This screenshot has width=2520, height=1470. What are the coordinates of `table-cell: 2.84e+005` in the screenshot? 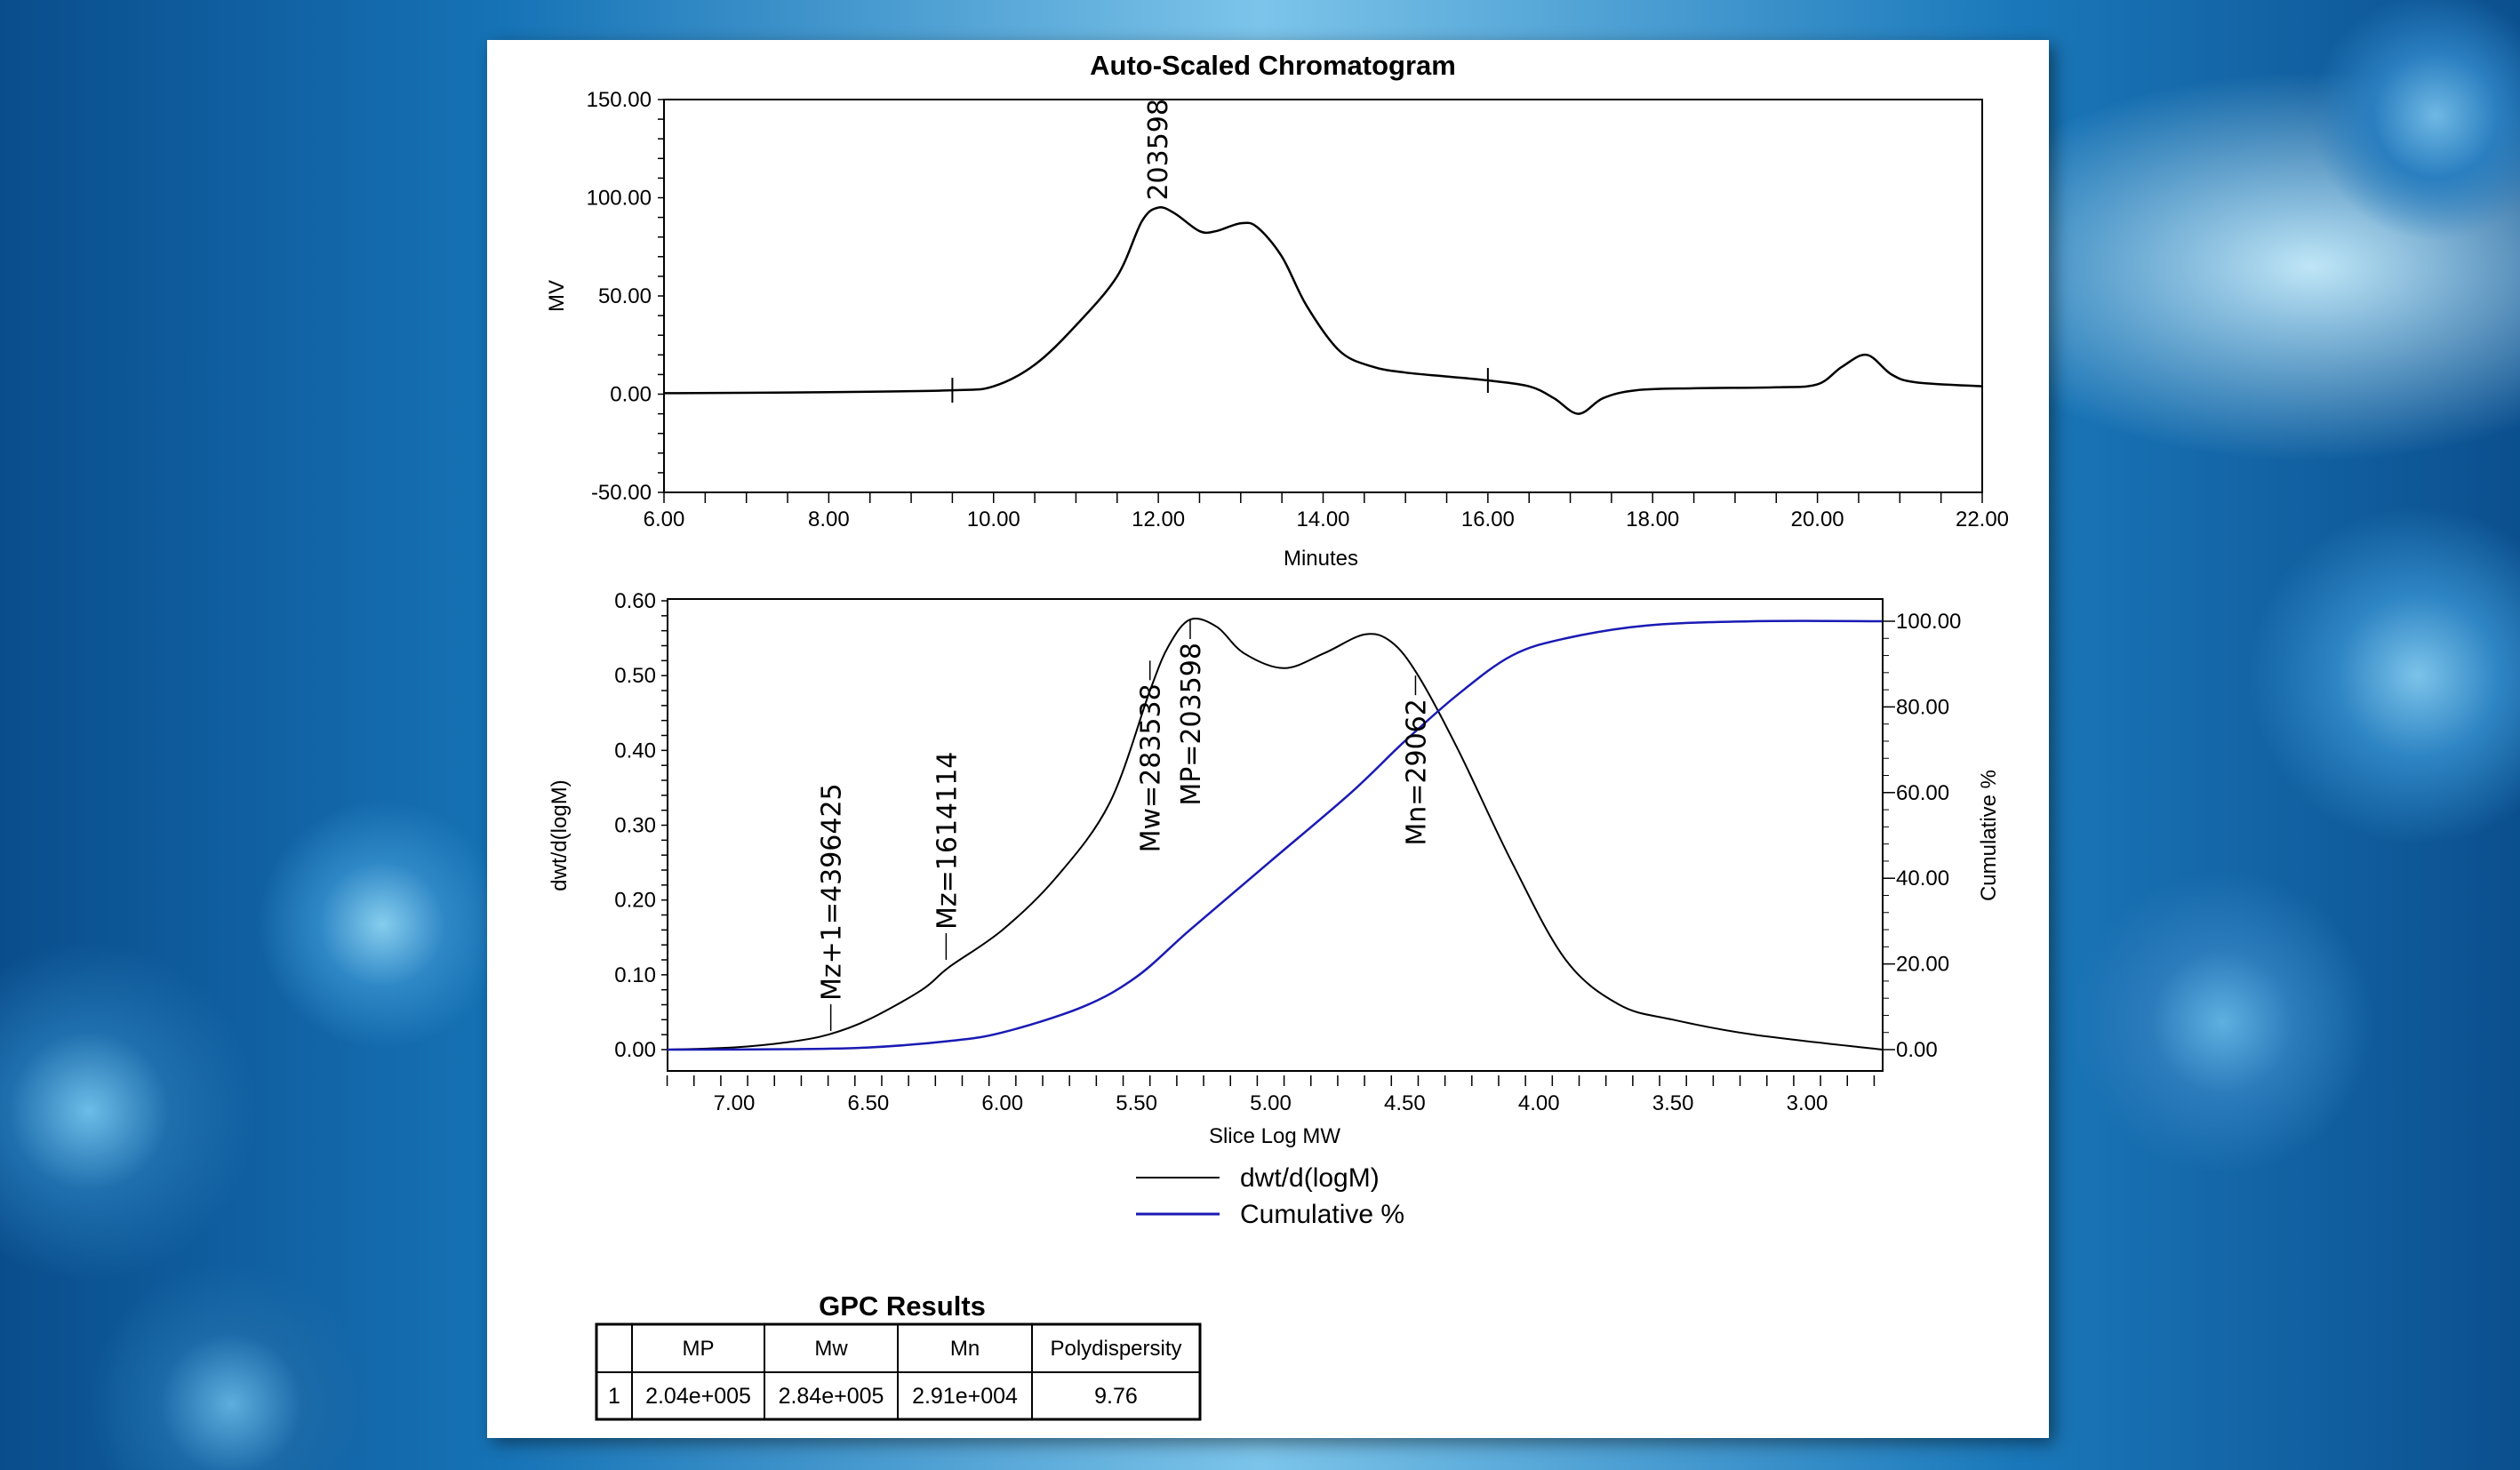 It's located at (831, 1397).